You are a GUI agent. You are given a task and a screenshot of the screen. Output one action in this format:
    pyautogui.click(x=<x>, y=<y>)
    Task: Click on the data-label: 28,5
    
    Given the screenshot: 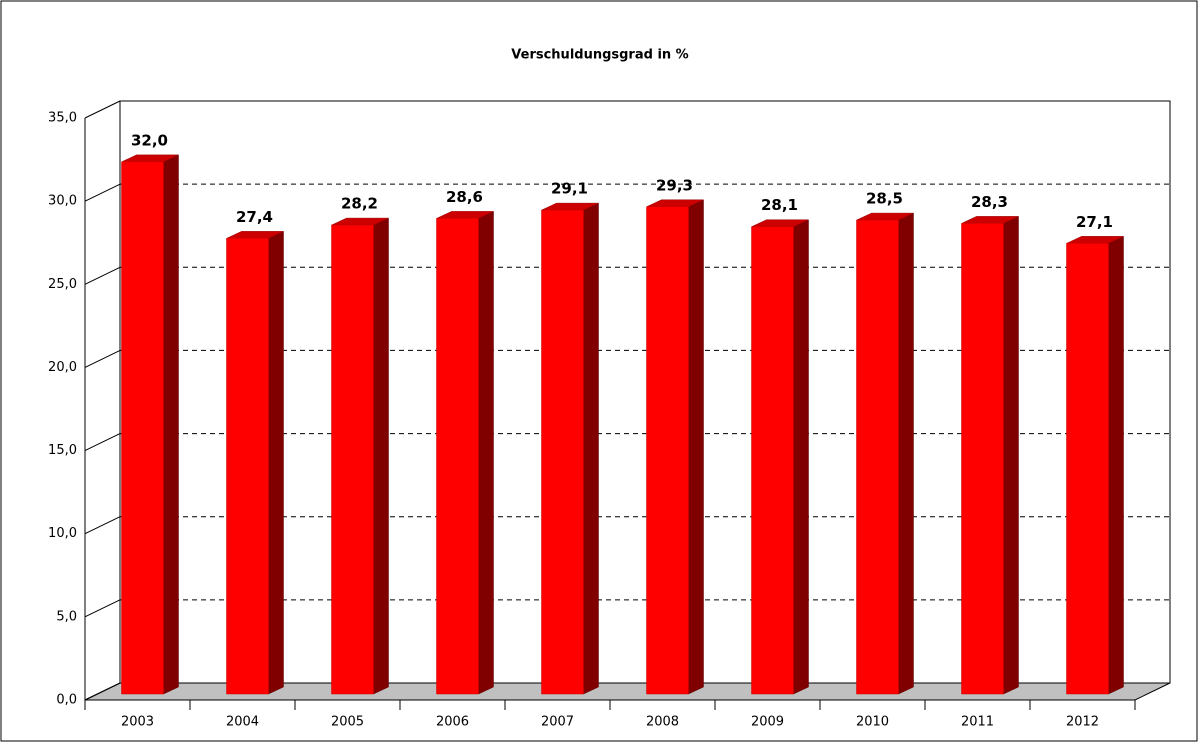 What is the action you would take?
    pyautogui.click(x=884, y=199)
    